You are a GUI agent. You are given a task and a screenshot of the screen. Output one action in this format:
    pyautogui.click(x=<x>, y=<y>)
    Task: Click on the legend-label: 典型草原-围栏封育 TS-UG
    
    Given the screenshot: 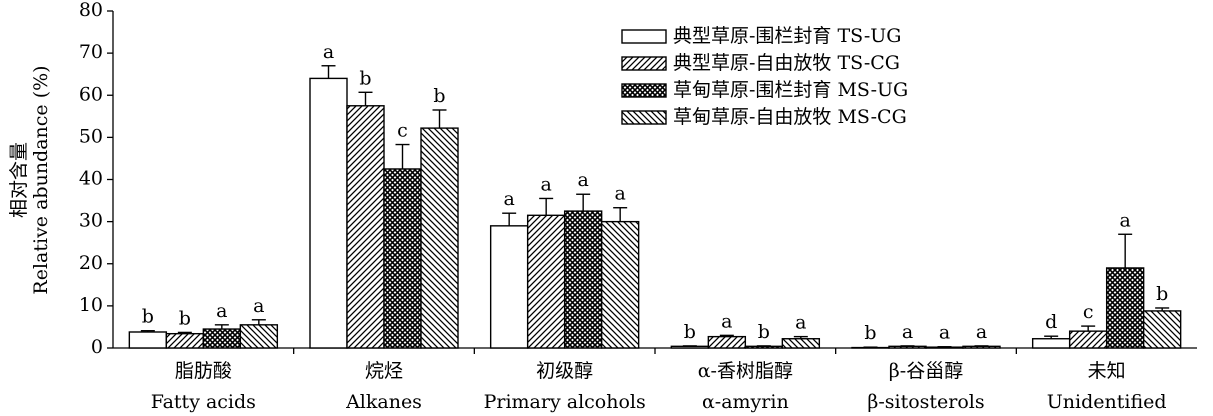 What is the action you would take?
    pyautogui.click(x=787, y=36)
    